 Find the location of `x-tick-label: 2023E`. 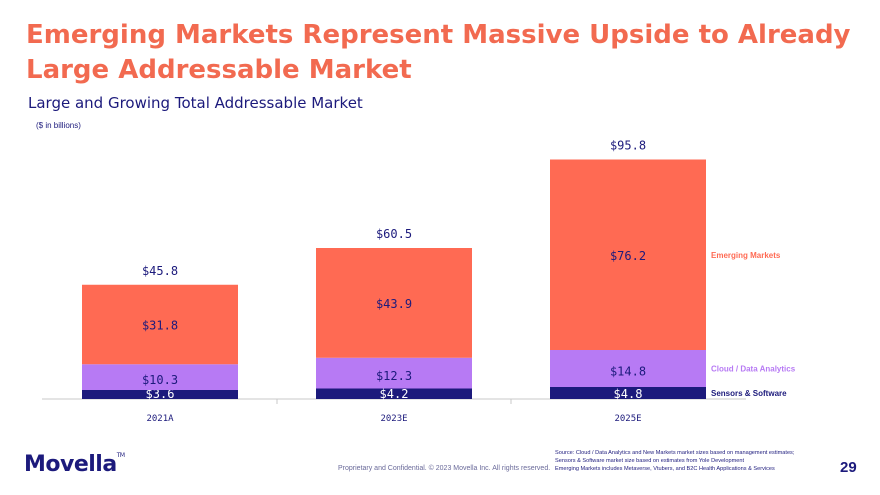

x-tick-label: 2023E is located at coordinates (393, 419).